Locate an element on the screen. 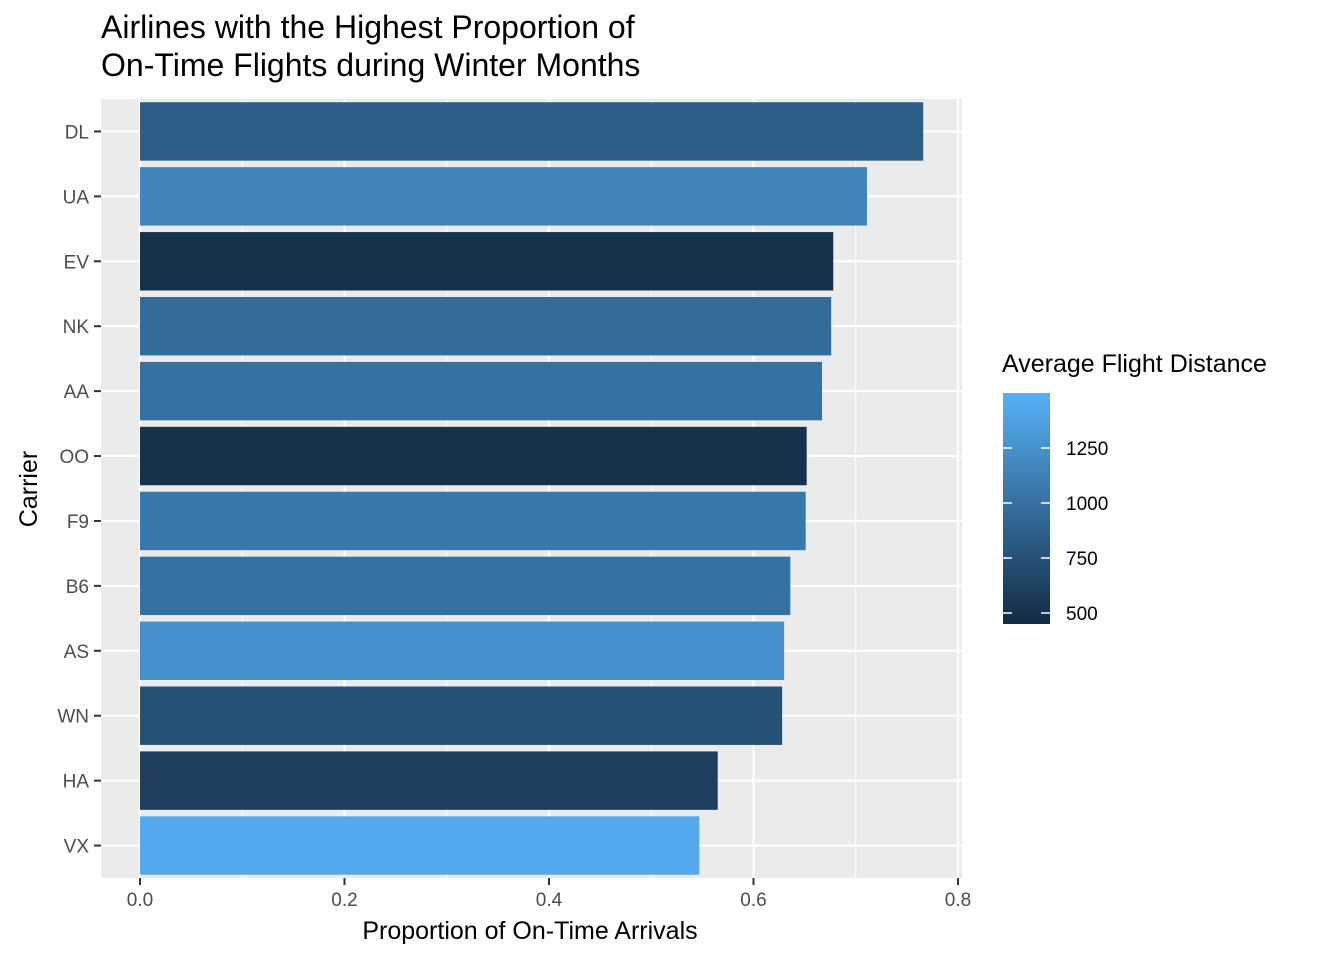 The image size is (1344, 960). y-axis: DL UA EV NK AA OO F9 B6 AS WN HA VX is located at coordinates (79, 490).